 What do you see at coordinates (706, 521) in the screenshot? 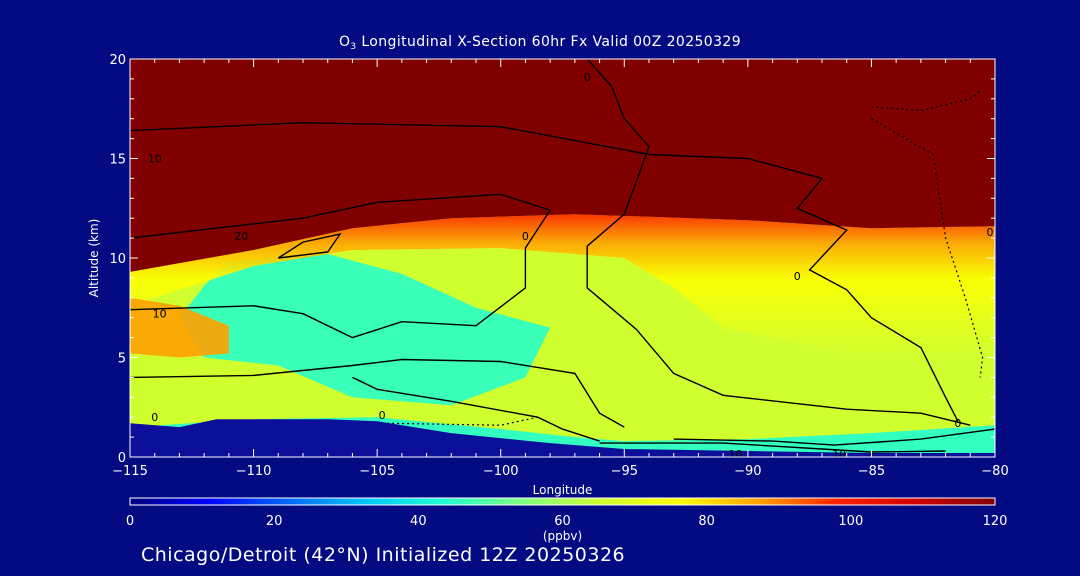
I see `colorbar-tick-label: 80` at bounding box center [706, 521].